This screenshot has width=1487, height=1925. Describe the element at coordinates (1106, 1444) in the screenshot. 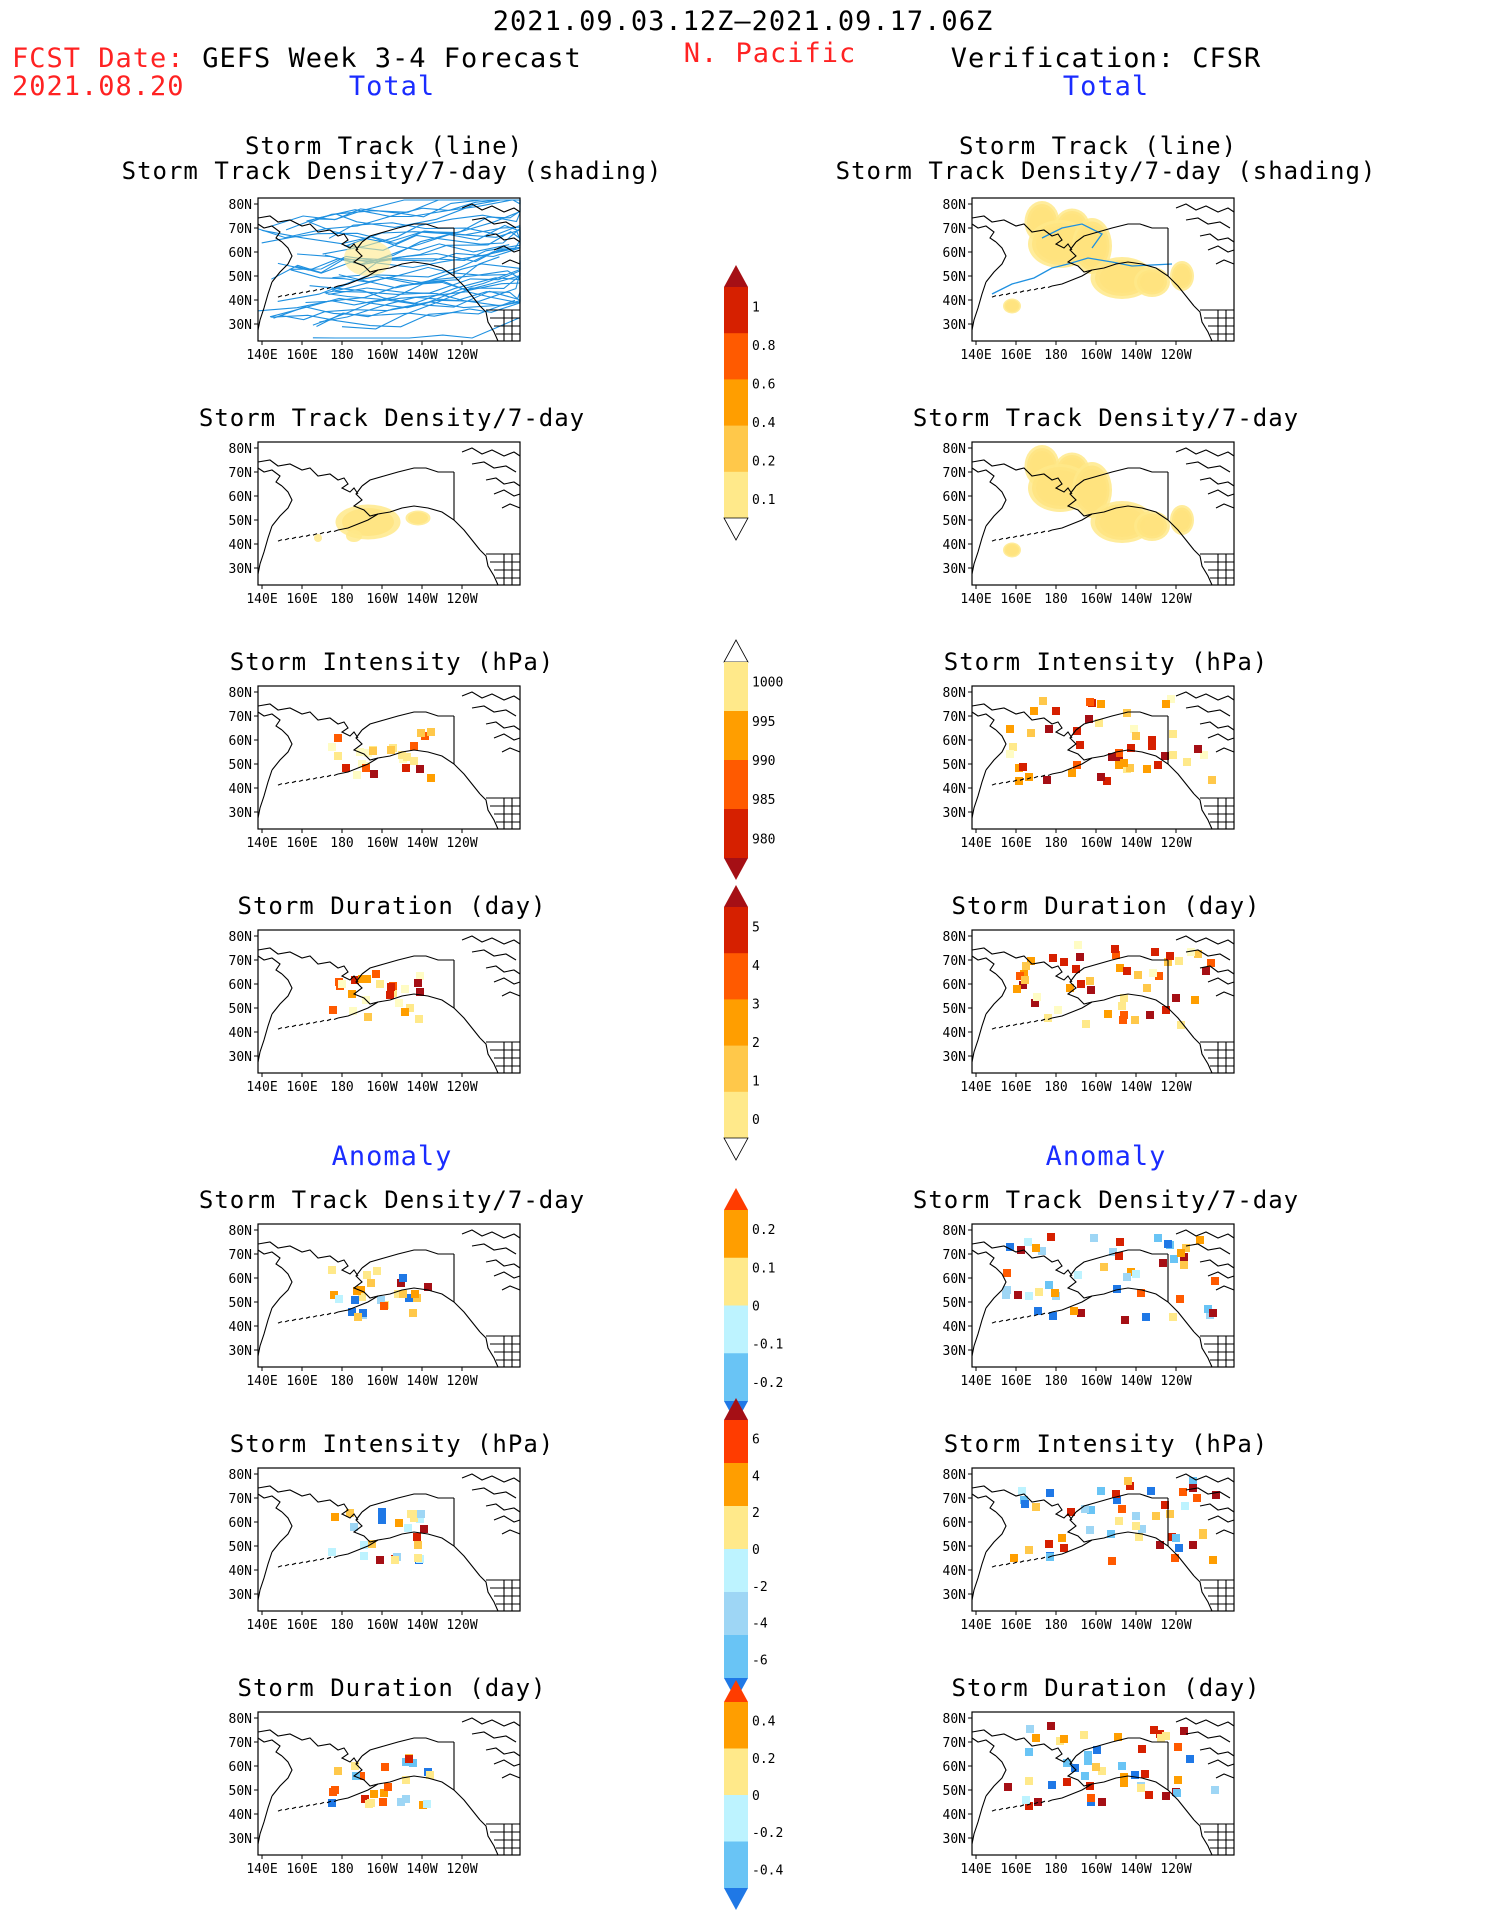

I see `right-anom-intensity-title: Storm Intensity (hPa)` at that location.